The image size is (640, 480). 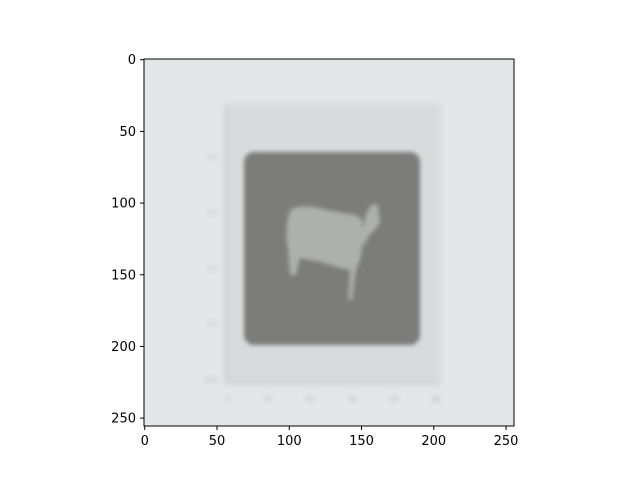 What do you see at coordinates (289, 441) in the screenshot?
I see `x-tick-label: 100` at bounding box center [289, 441].